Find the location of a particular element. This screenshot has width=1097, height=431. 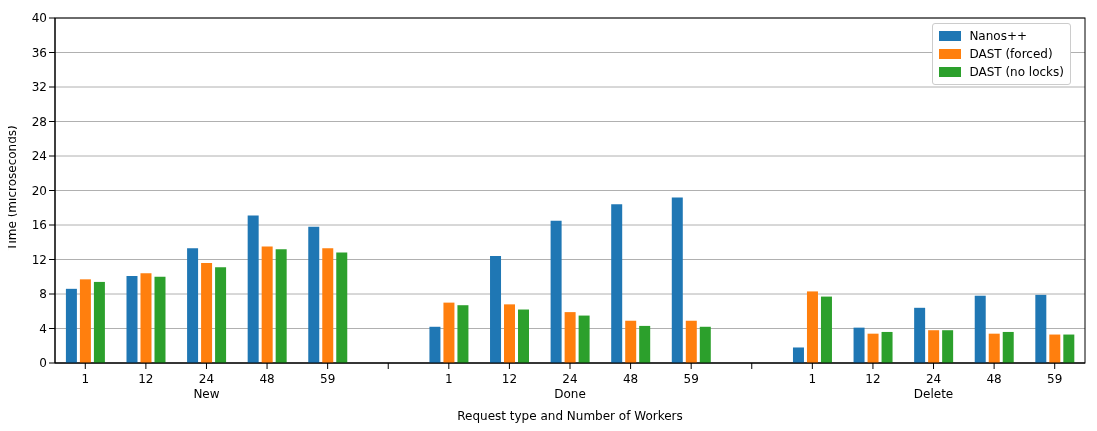

y-tick-label: 20 is located at coordinates (39, 190).